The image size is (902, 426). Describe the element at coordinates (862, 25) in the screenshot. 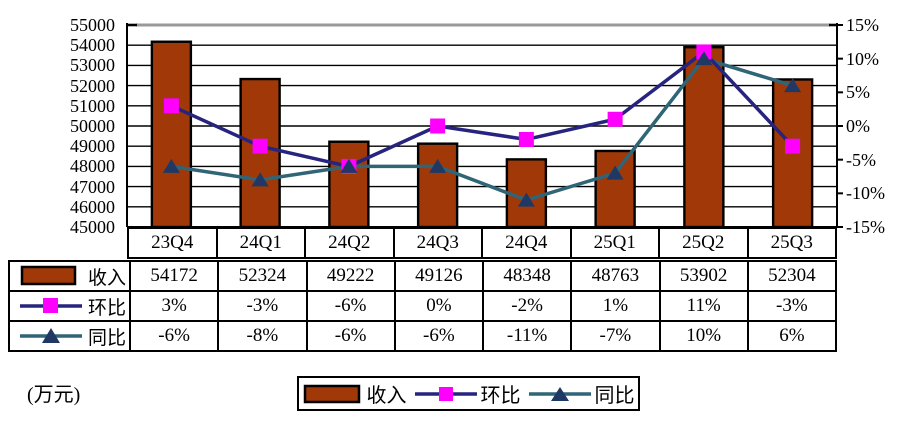

I see `right-axis-tick-label: 15%` at that location.